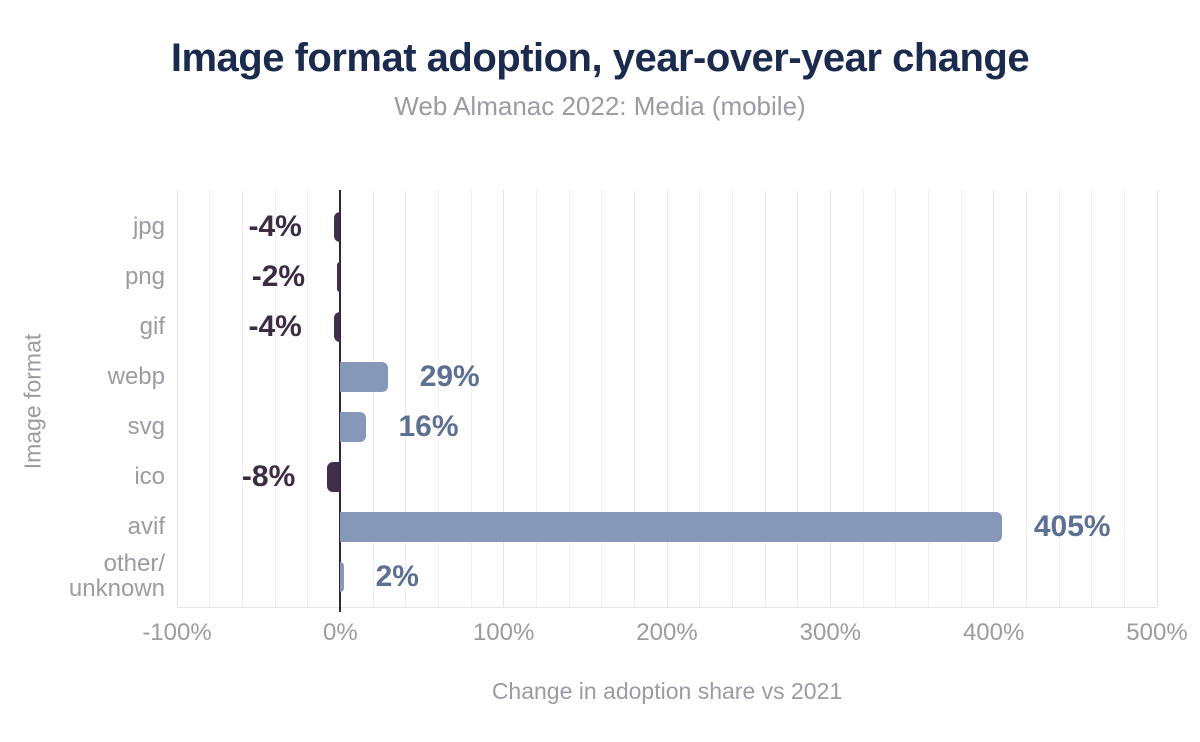 This screenshot has width=1200, height=742. I want to click on category-label: ico, so click(149, 476).